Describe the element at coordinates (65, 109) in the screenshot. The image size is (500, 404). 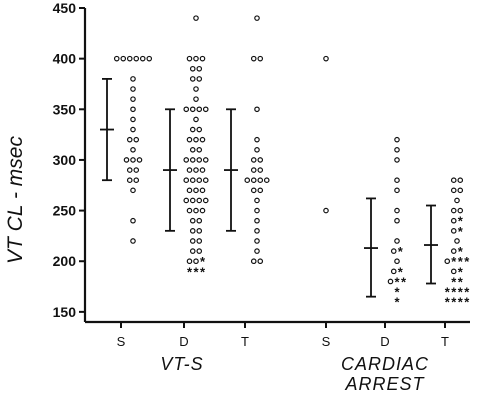
I see `y-tick-label: 350` at that location.